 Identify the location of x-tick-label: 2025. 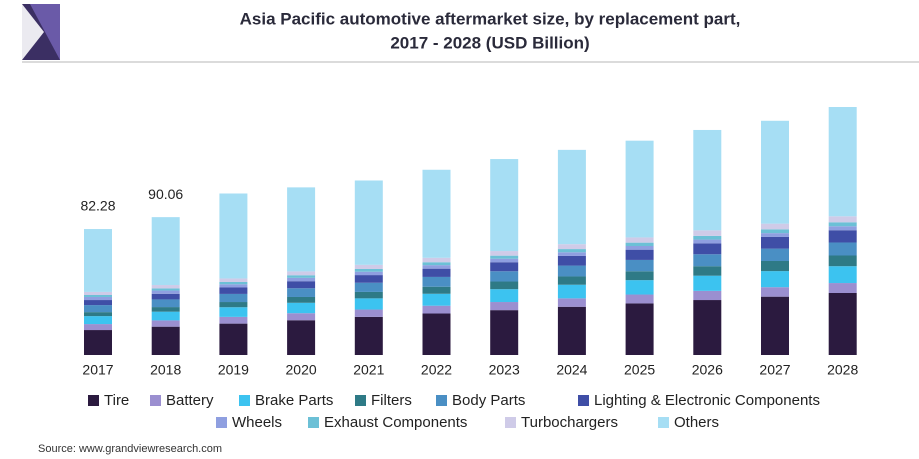
(639, 370).